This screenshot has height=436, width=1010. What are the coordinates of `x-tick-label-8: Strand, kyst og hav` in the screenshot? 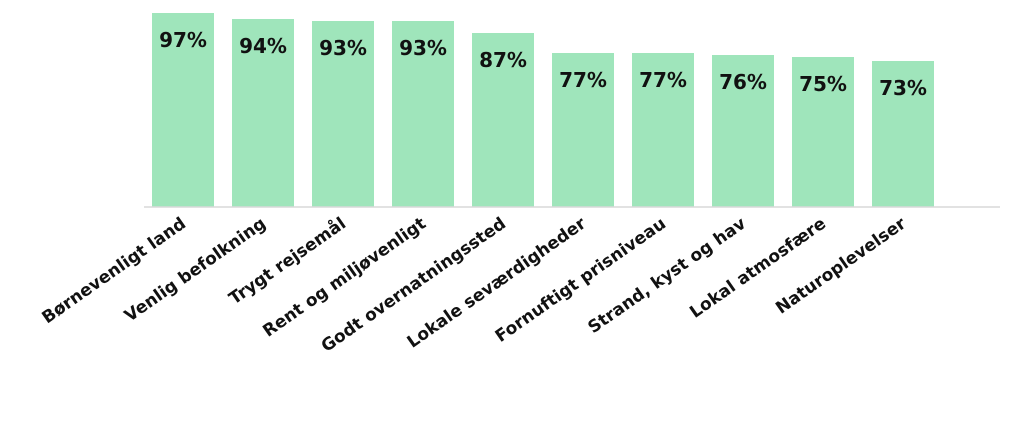 It's located at (667, 276).